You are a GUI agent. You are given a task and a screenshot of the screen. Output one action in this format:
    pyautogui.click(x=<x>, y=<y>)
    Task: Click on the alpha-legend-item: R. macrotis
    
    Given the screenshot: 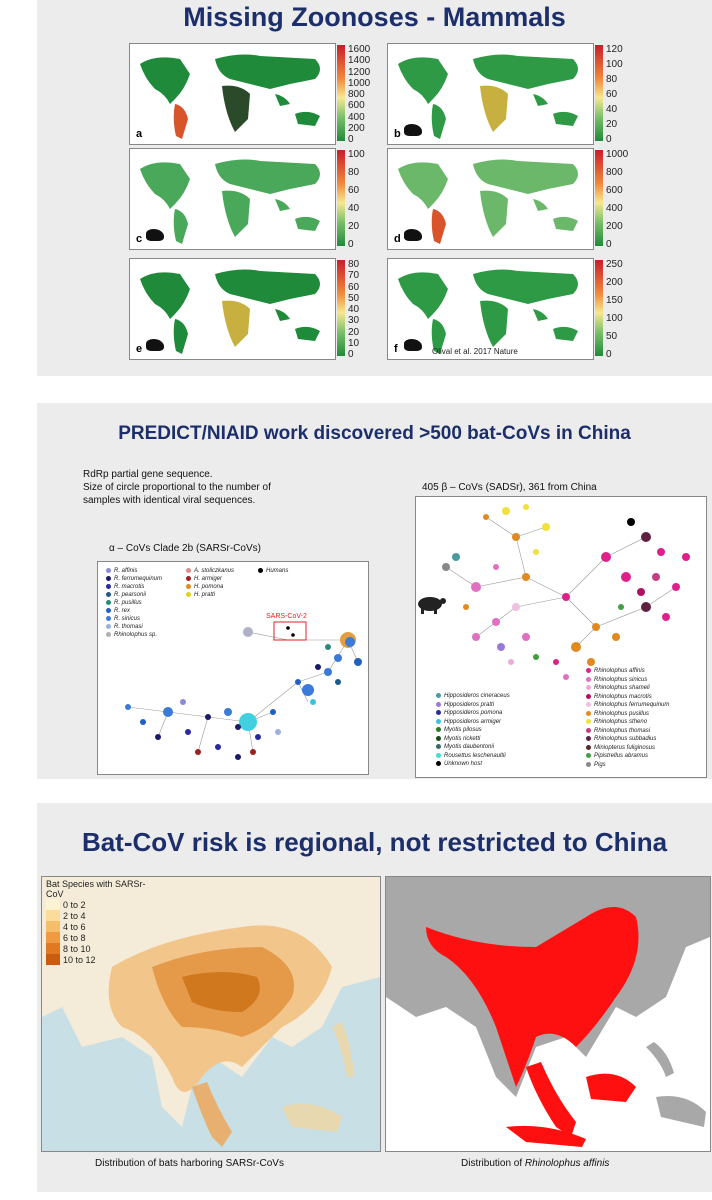 What is the action you would take?
    pyautogui.click(x=125, y=587)
    